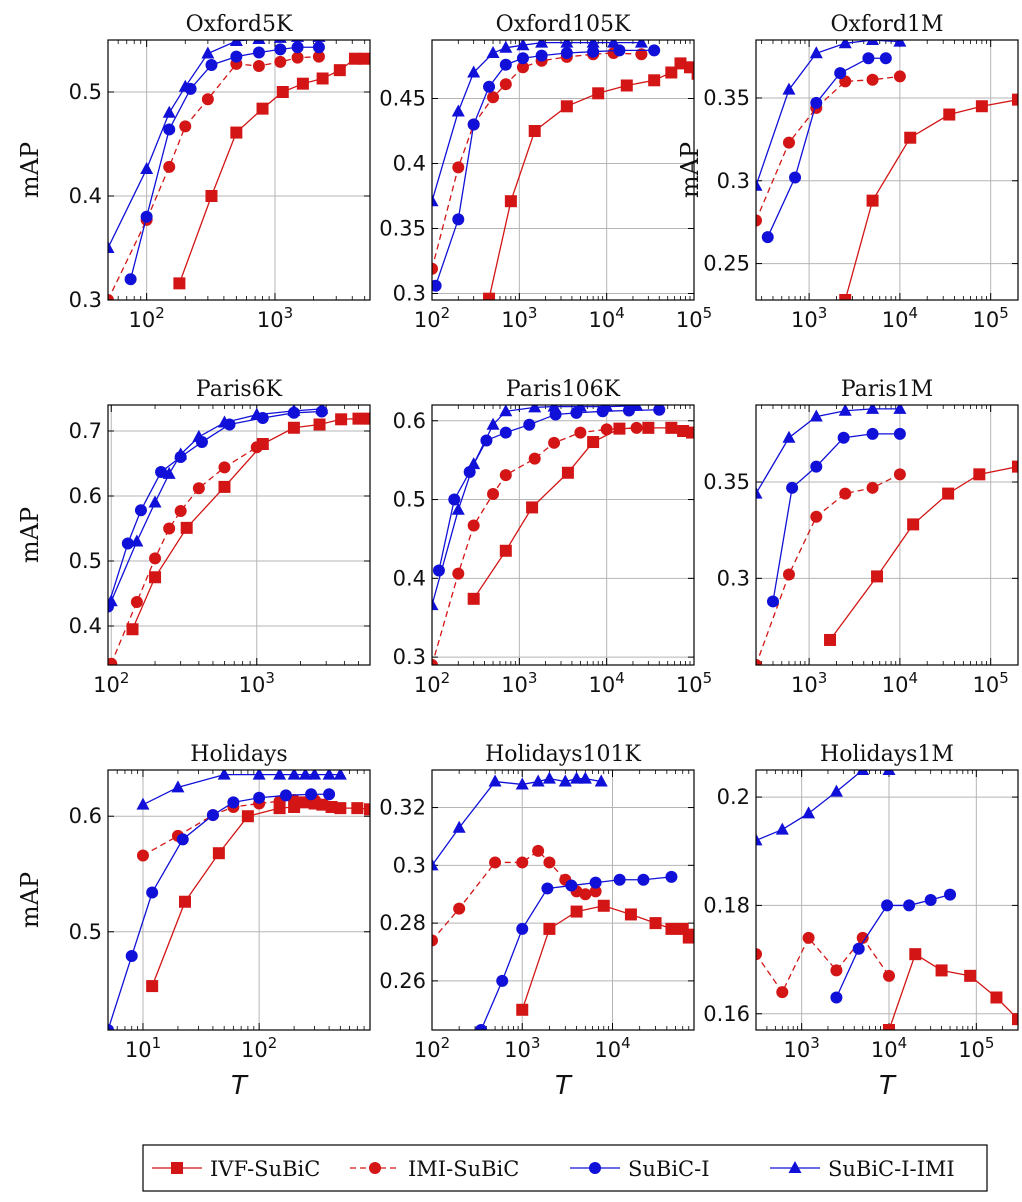  What do you see at coordinates (265, 1169) in the screenshot?
I see `legend-label: IVF-SuBiC` at bounding box center [265, 1169].